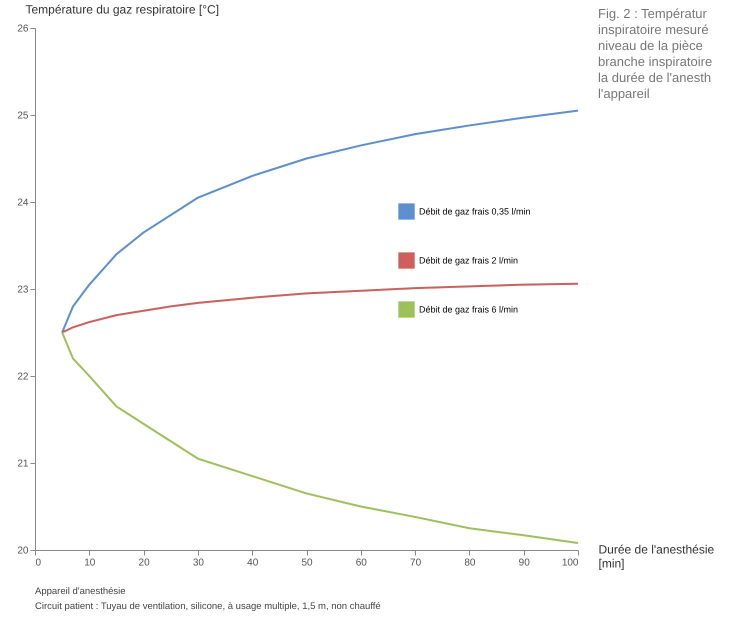 This screenshot has width=744, height=618. What do you see at coordinates (475, 211) in the screenshot?
I see `legend-label: Débit de gaz frais 0,35 l/min` at bounding box center [475, 211].